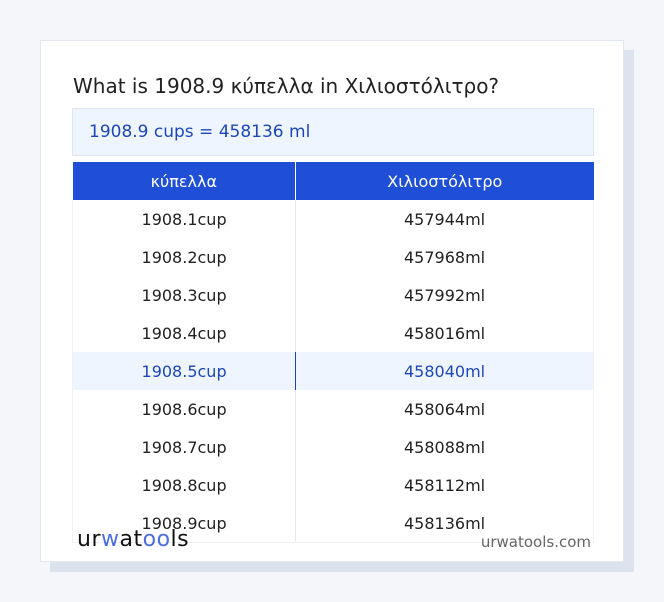  I want to click on column-header-ml: Χιλιοστόλιτρο, so click(444, 181).